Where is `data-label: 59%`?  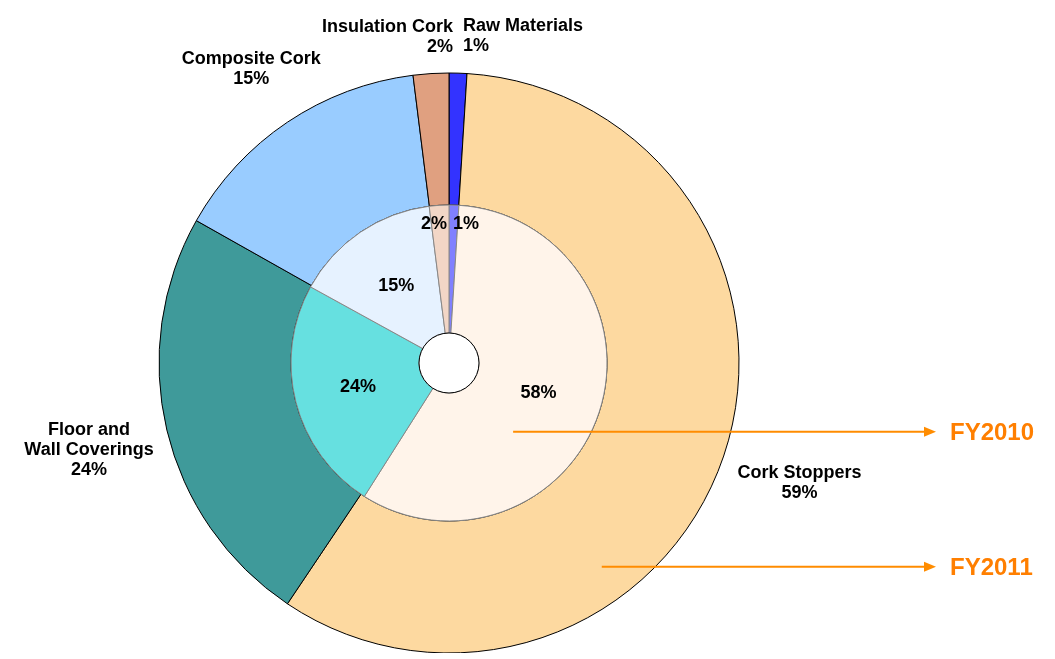 data-label: 59% is located at coordinates (799, 491).